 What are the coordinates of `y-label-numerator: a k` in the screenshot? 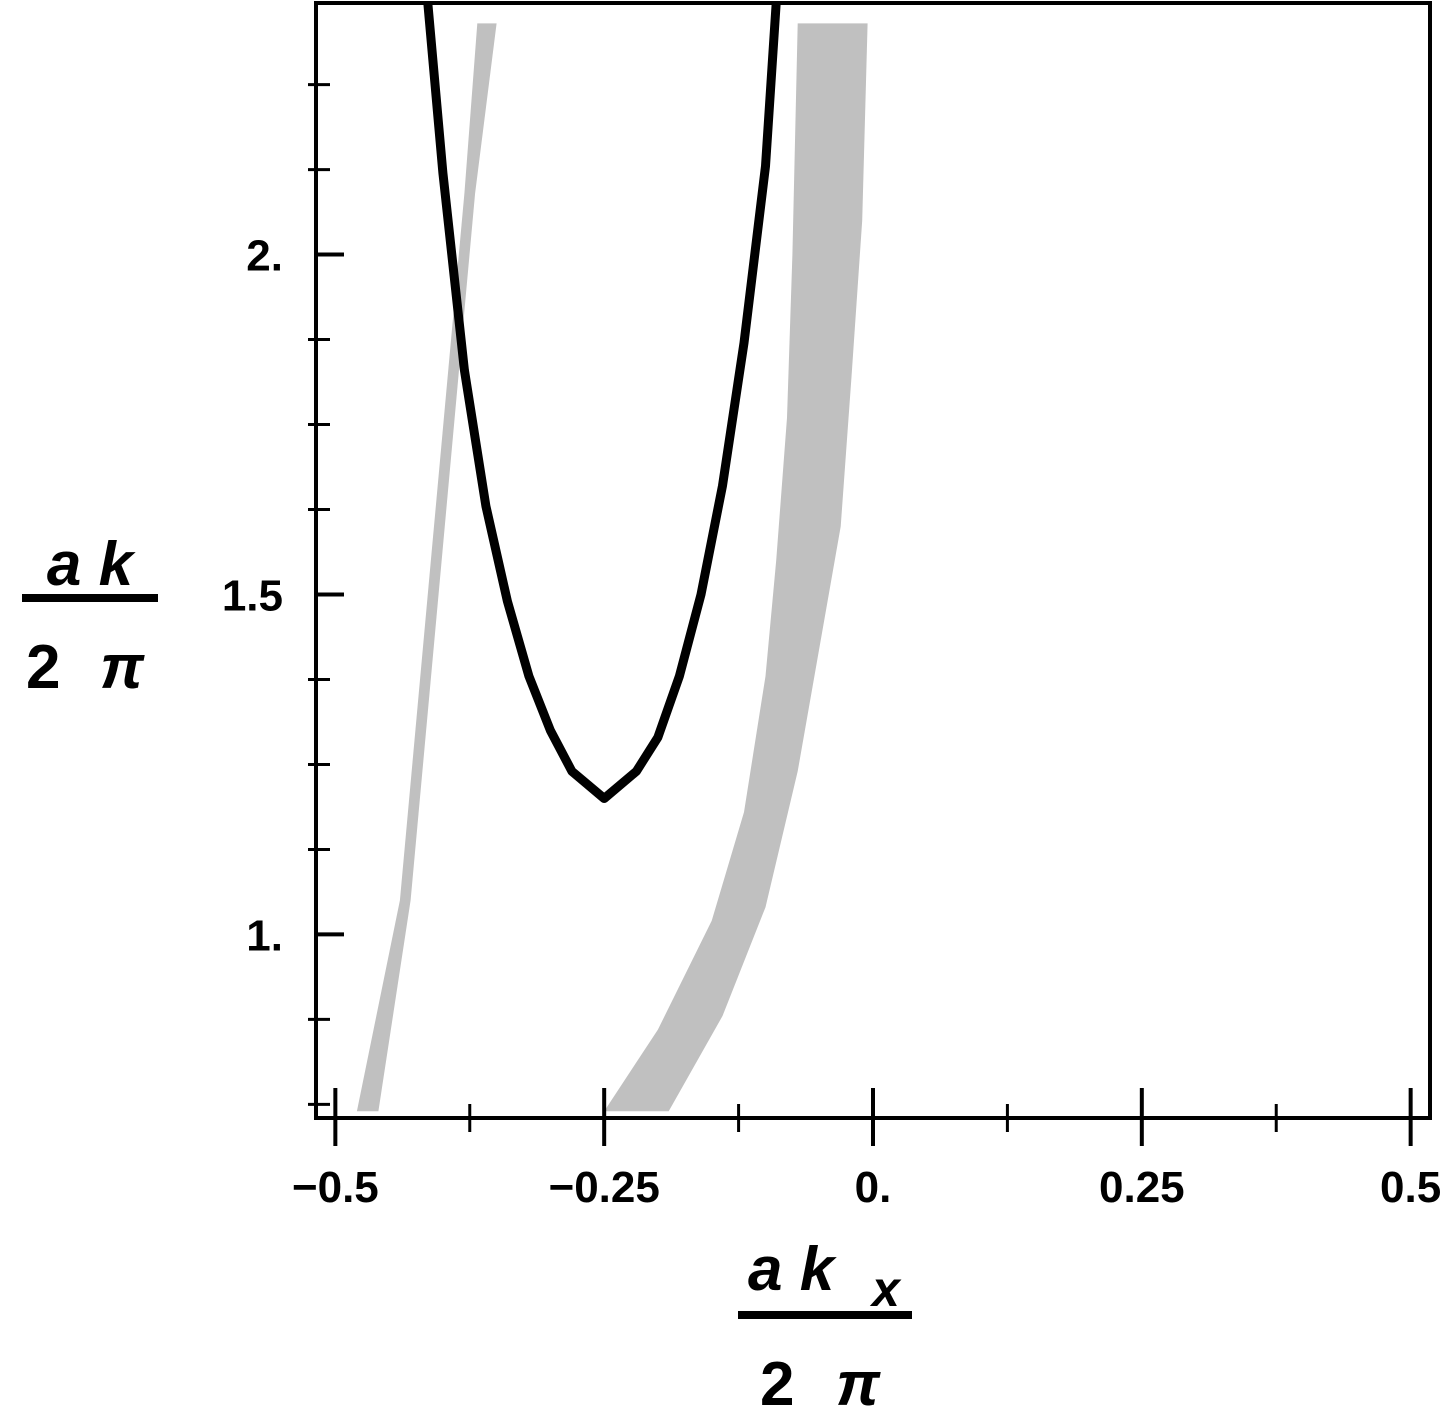 It's located at (92, 564).